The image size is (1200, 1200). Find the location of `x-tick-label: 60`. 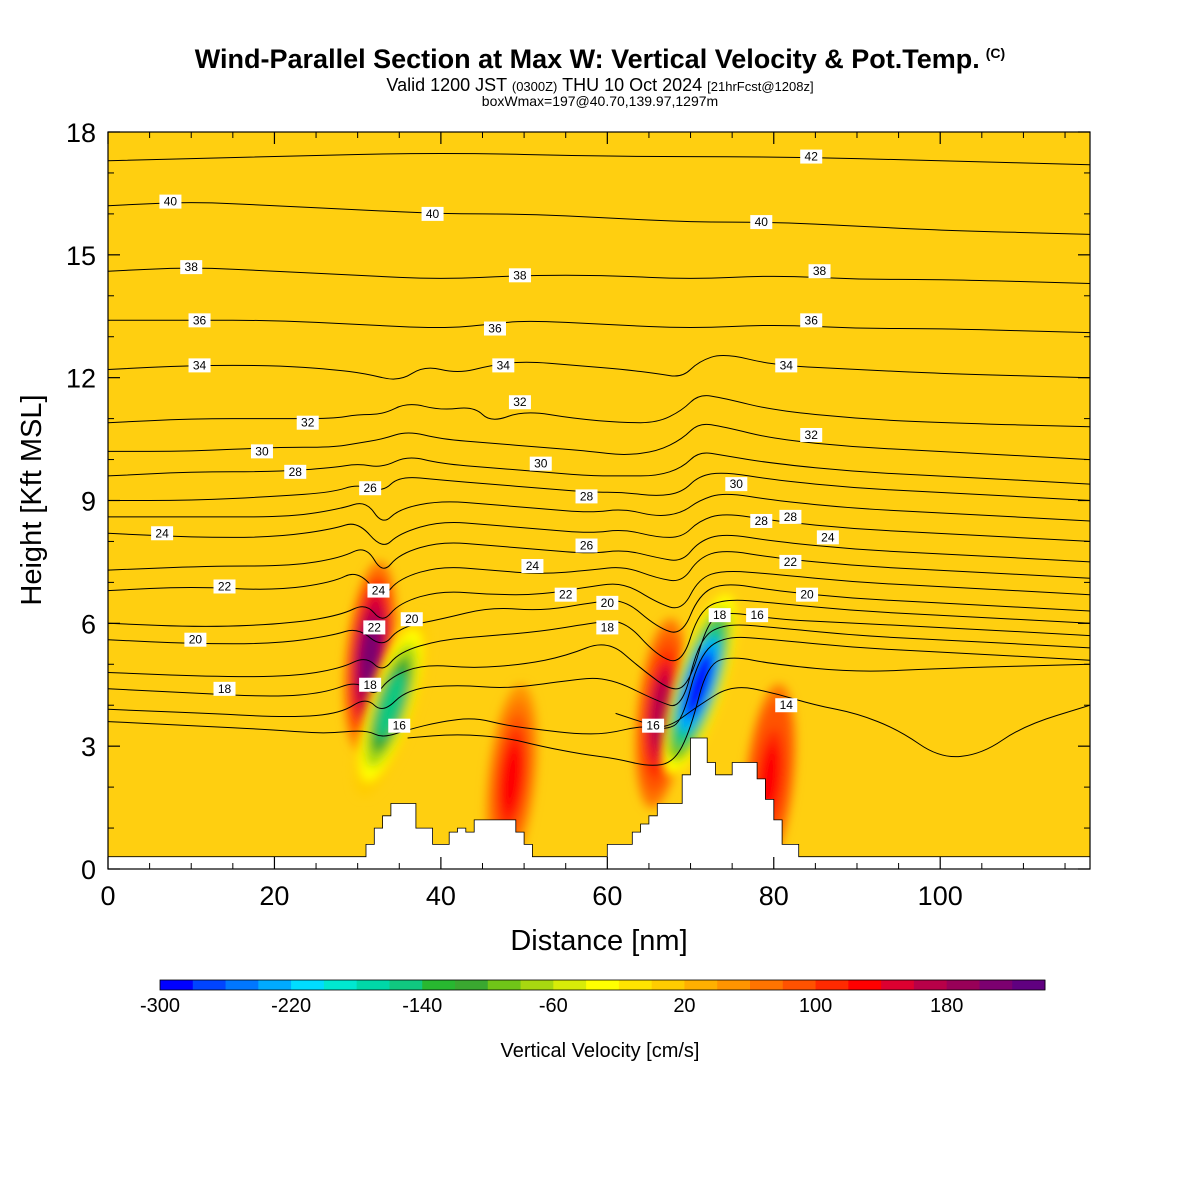

x-tick-label: 60 is located at coordinates (607, 896).